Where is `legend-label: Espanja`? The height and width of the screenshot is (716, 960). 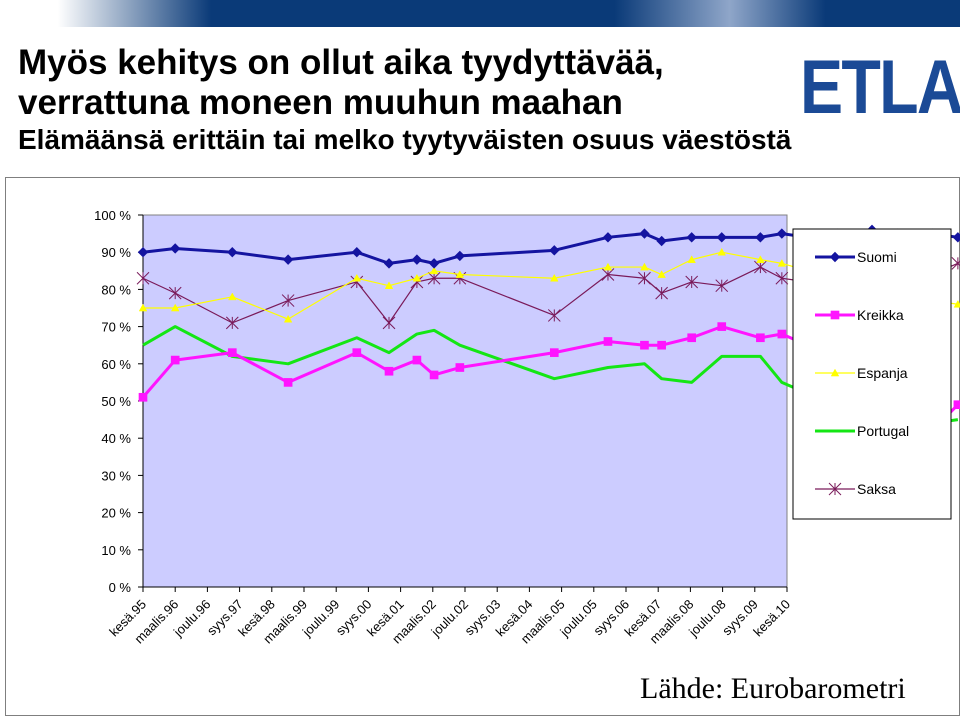 legend-label: Espanja is located at coordinates (882, 373).